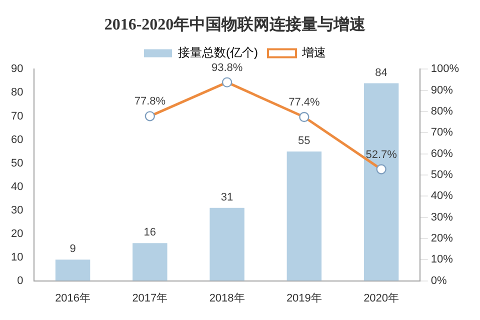  What do you see at coordinates (442, 132) in the screenshot?
I see `y2-tick-label: 70%` at bounding box center [442, 132].